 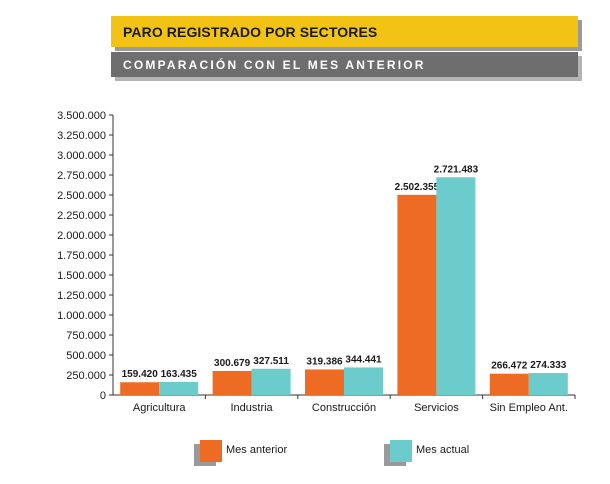 What do you see at coordinates (250, 32) in the screenshot?
I see `chart-title: PARO REGISTRADO POR SECTORES` at bounding box center [250, 32].